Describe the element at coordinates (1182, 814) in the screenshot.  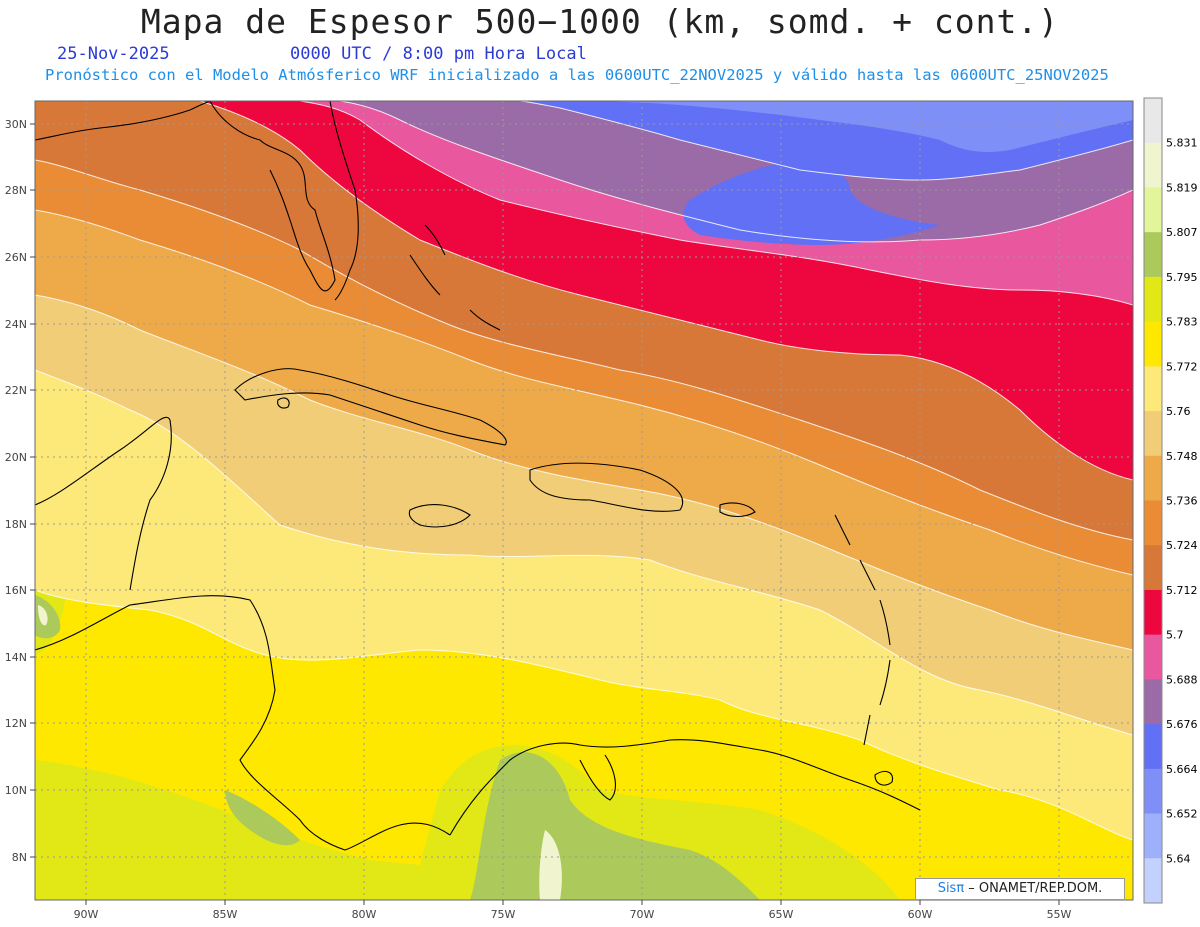
I see `colorbar-label: 5.652` at that location.